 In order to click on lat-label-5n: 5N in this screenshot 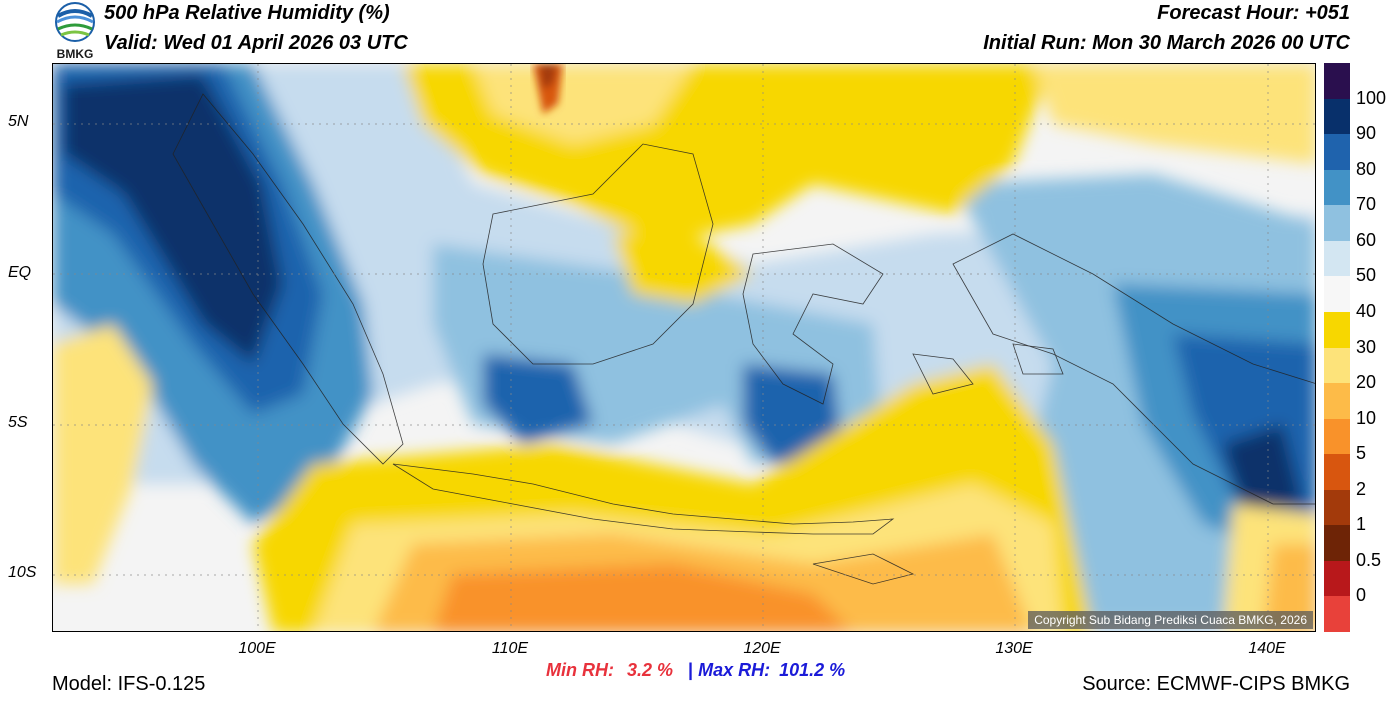, I will do `click(18, 121)`.